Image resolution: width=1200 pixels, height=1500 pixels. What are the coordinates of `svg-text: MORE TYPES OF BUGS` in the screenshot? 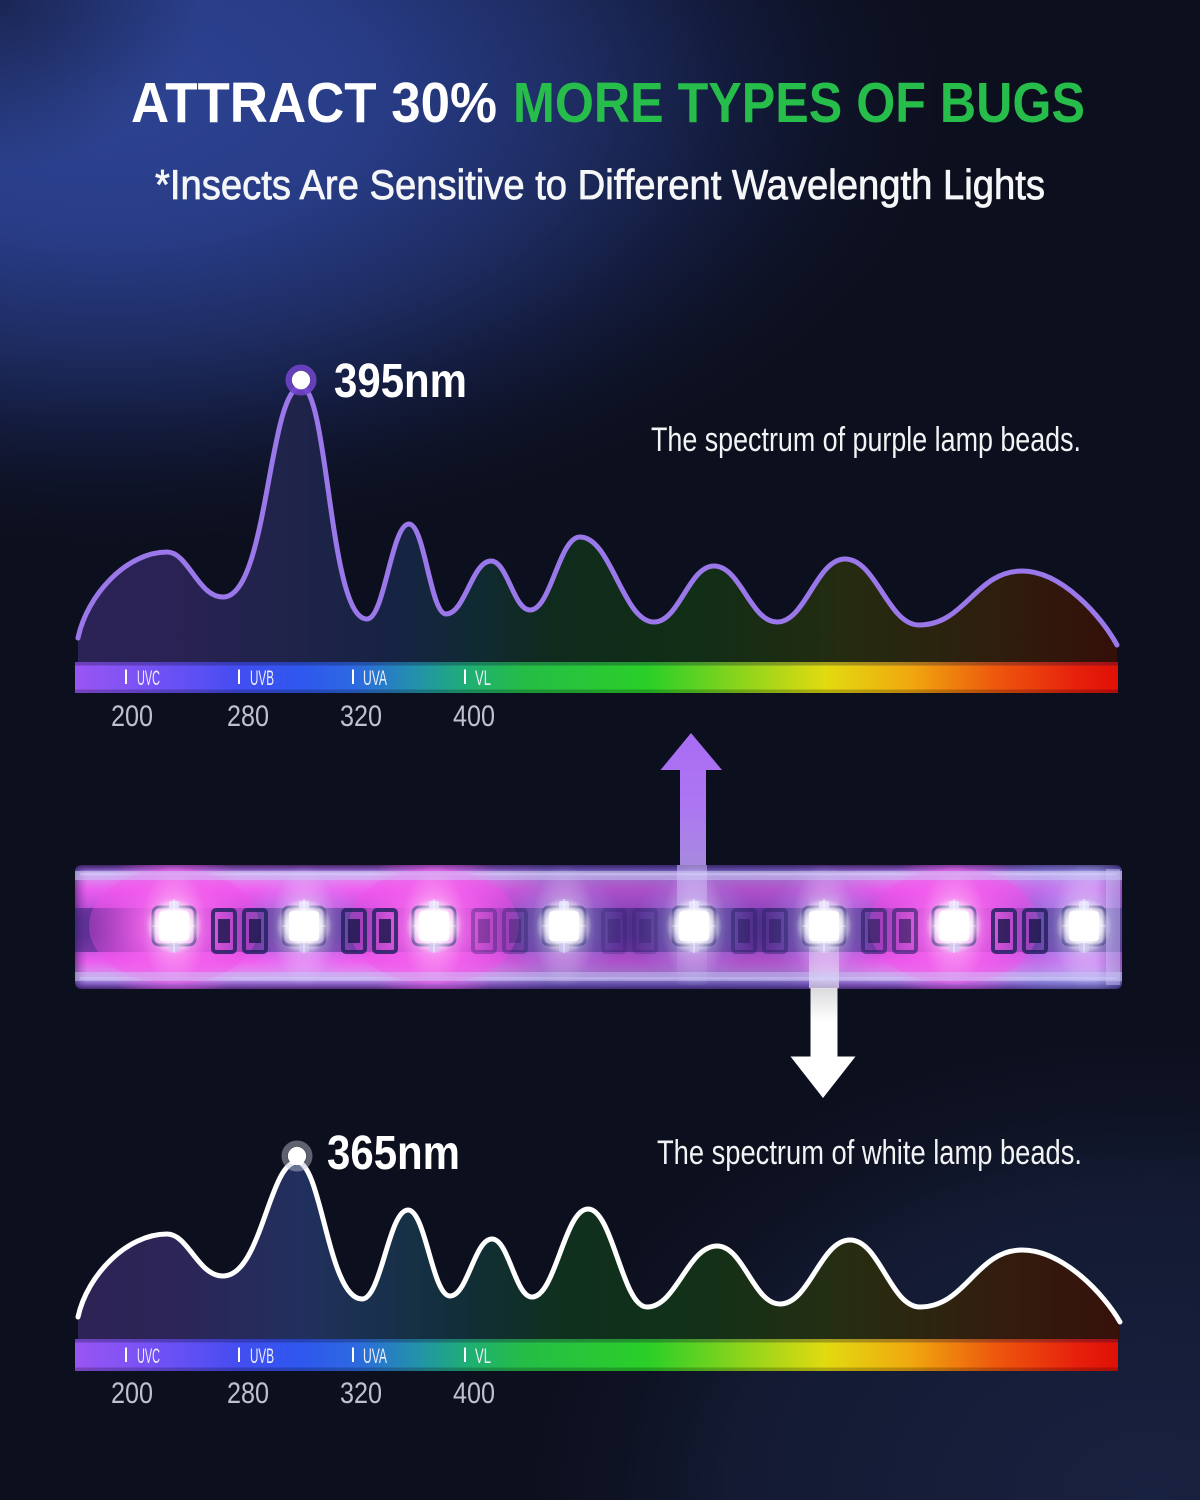 It's located at (799, 103).